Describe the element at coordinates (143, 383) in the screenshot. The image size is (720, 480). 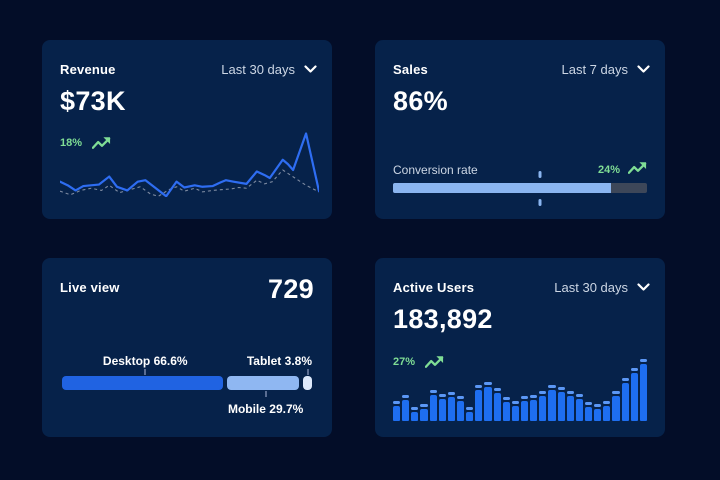
I see `segment-desktop` at that location.